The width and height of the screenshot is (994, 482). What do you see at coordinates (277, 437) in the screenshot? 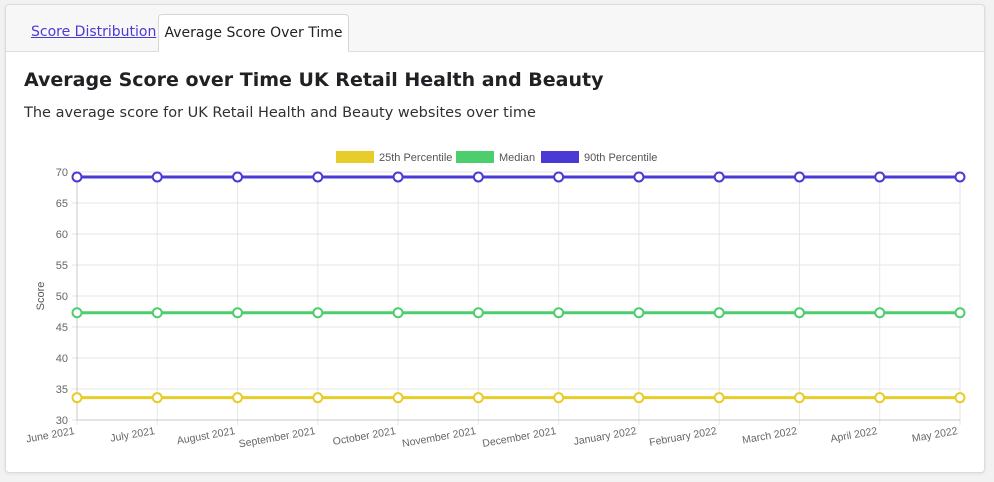
I see `x-tick-label: September 2021` at bounding box center [277, 437].